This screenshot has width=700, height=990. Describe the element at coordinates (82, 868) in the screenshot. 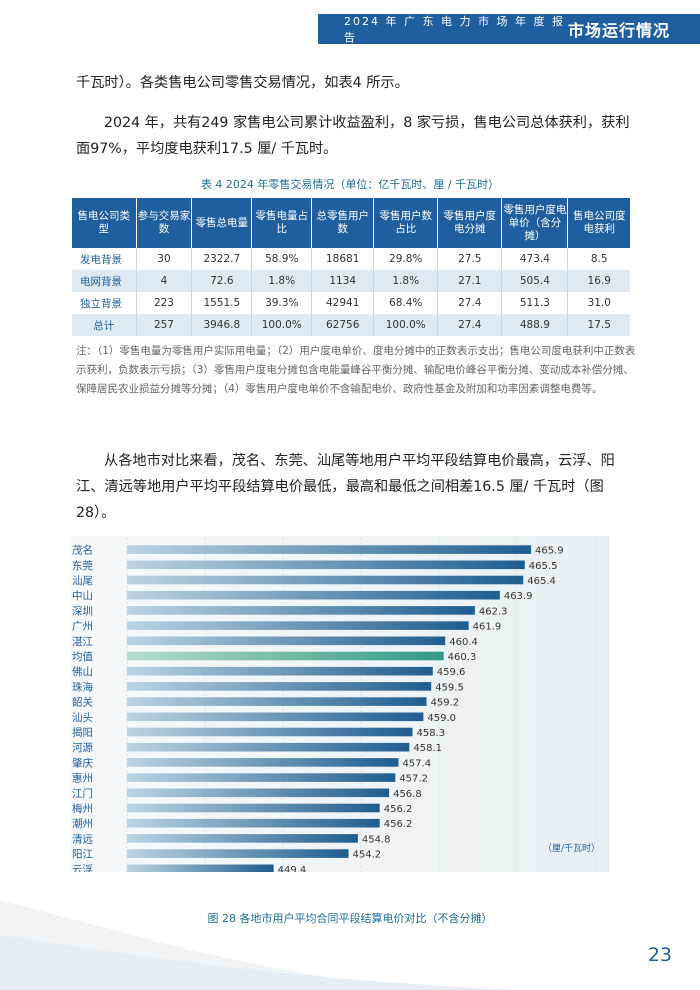

I see `category-label: 云浮` at that location.